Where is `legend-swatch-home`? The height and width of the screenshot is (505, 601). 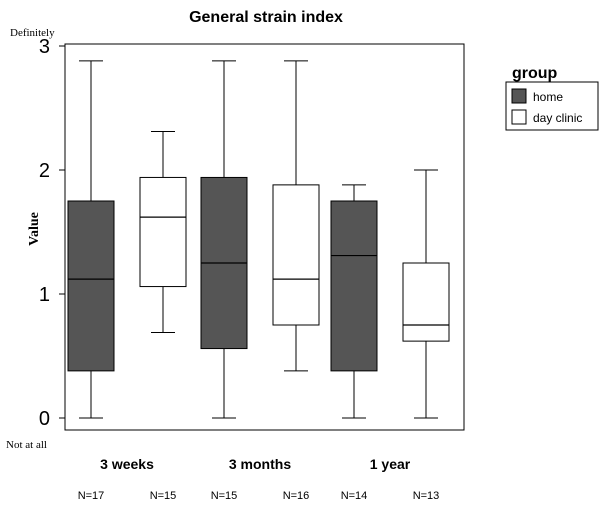 legend-swatch-home is located at coordinates (519, 96).